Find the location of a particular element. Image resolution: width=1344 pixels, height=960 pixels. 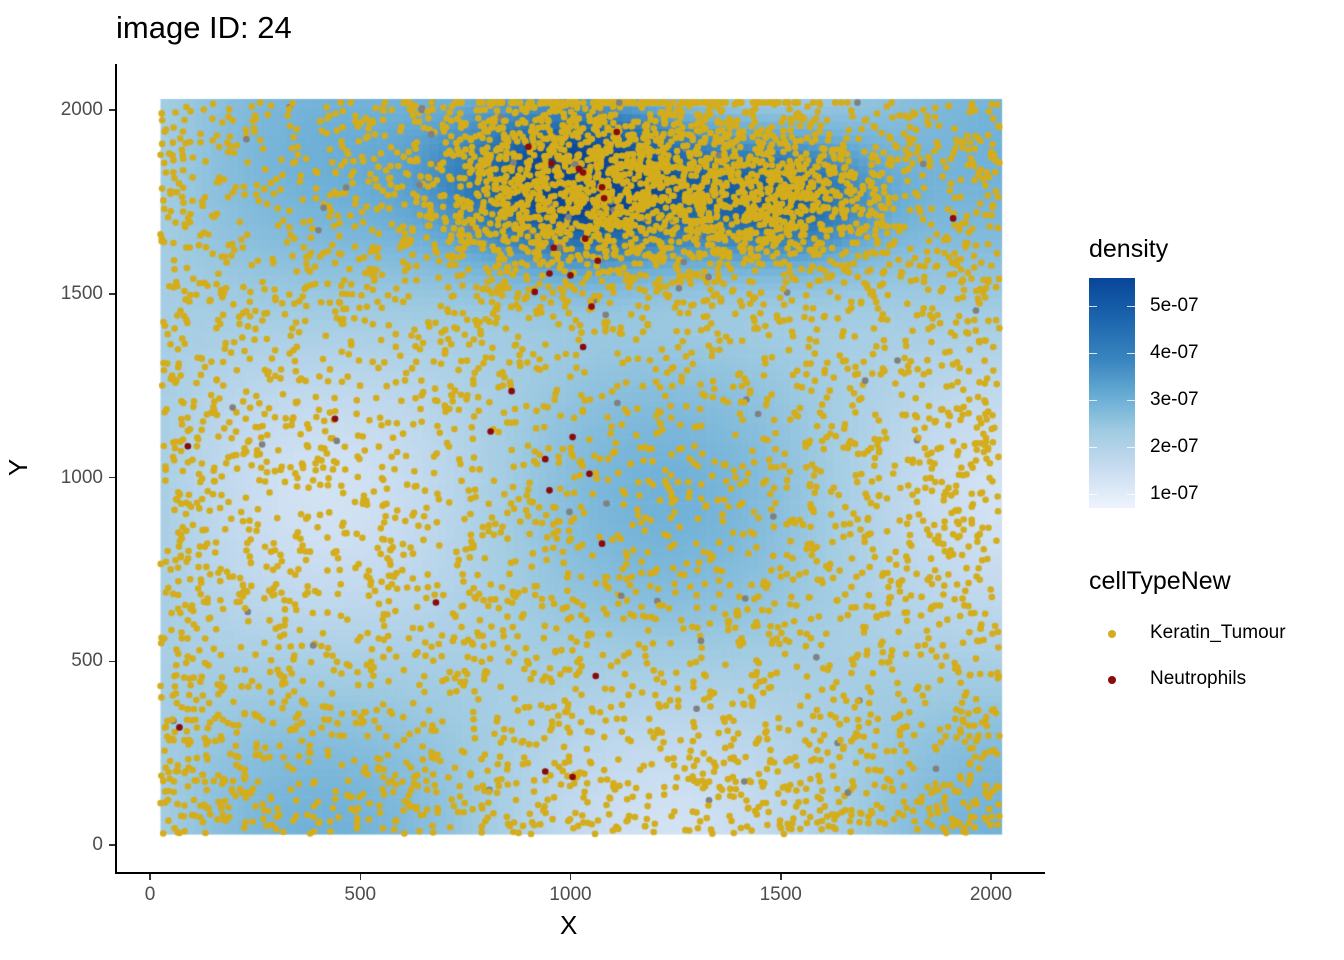

x-tick-label: 500 is located at coordinates (360, 894).